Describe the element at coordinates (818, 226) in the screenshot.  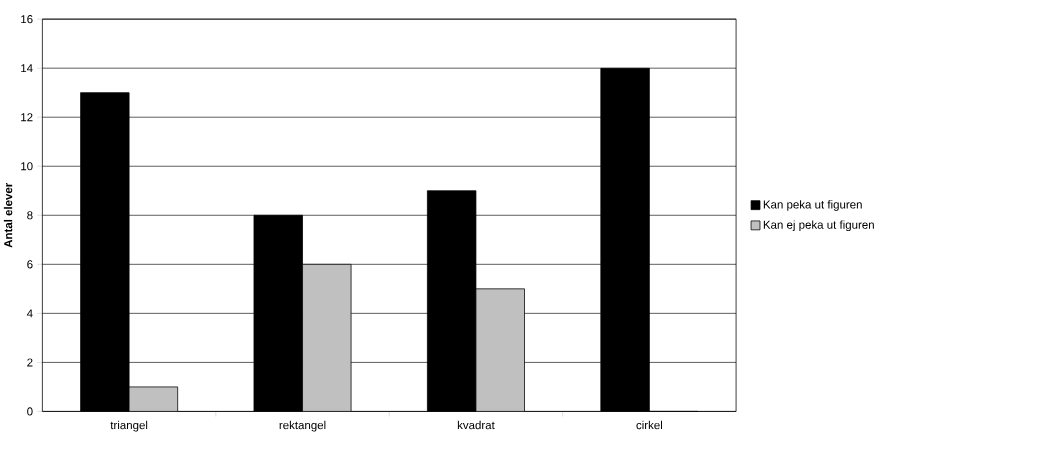
I see `legend-label: Kan ej peka ut figuren` at that location.